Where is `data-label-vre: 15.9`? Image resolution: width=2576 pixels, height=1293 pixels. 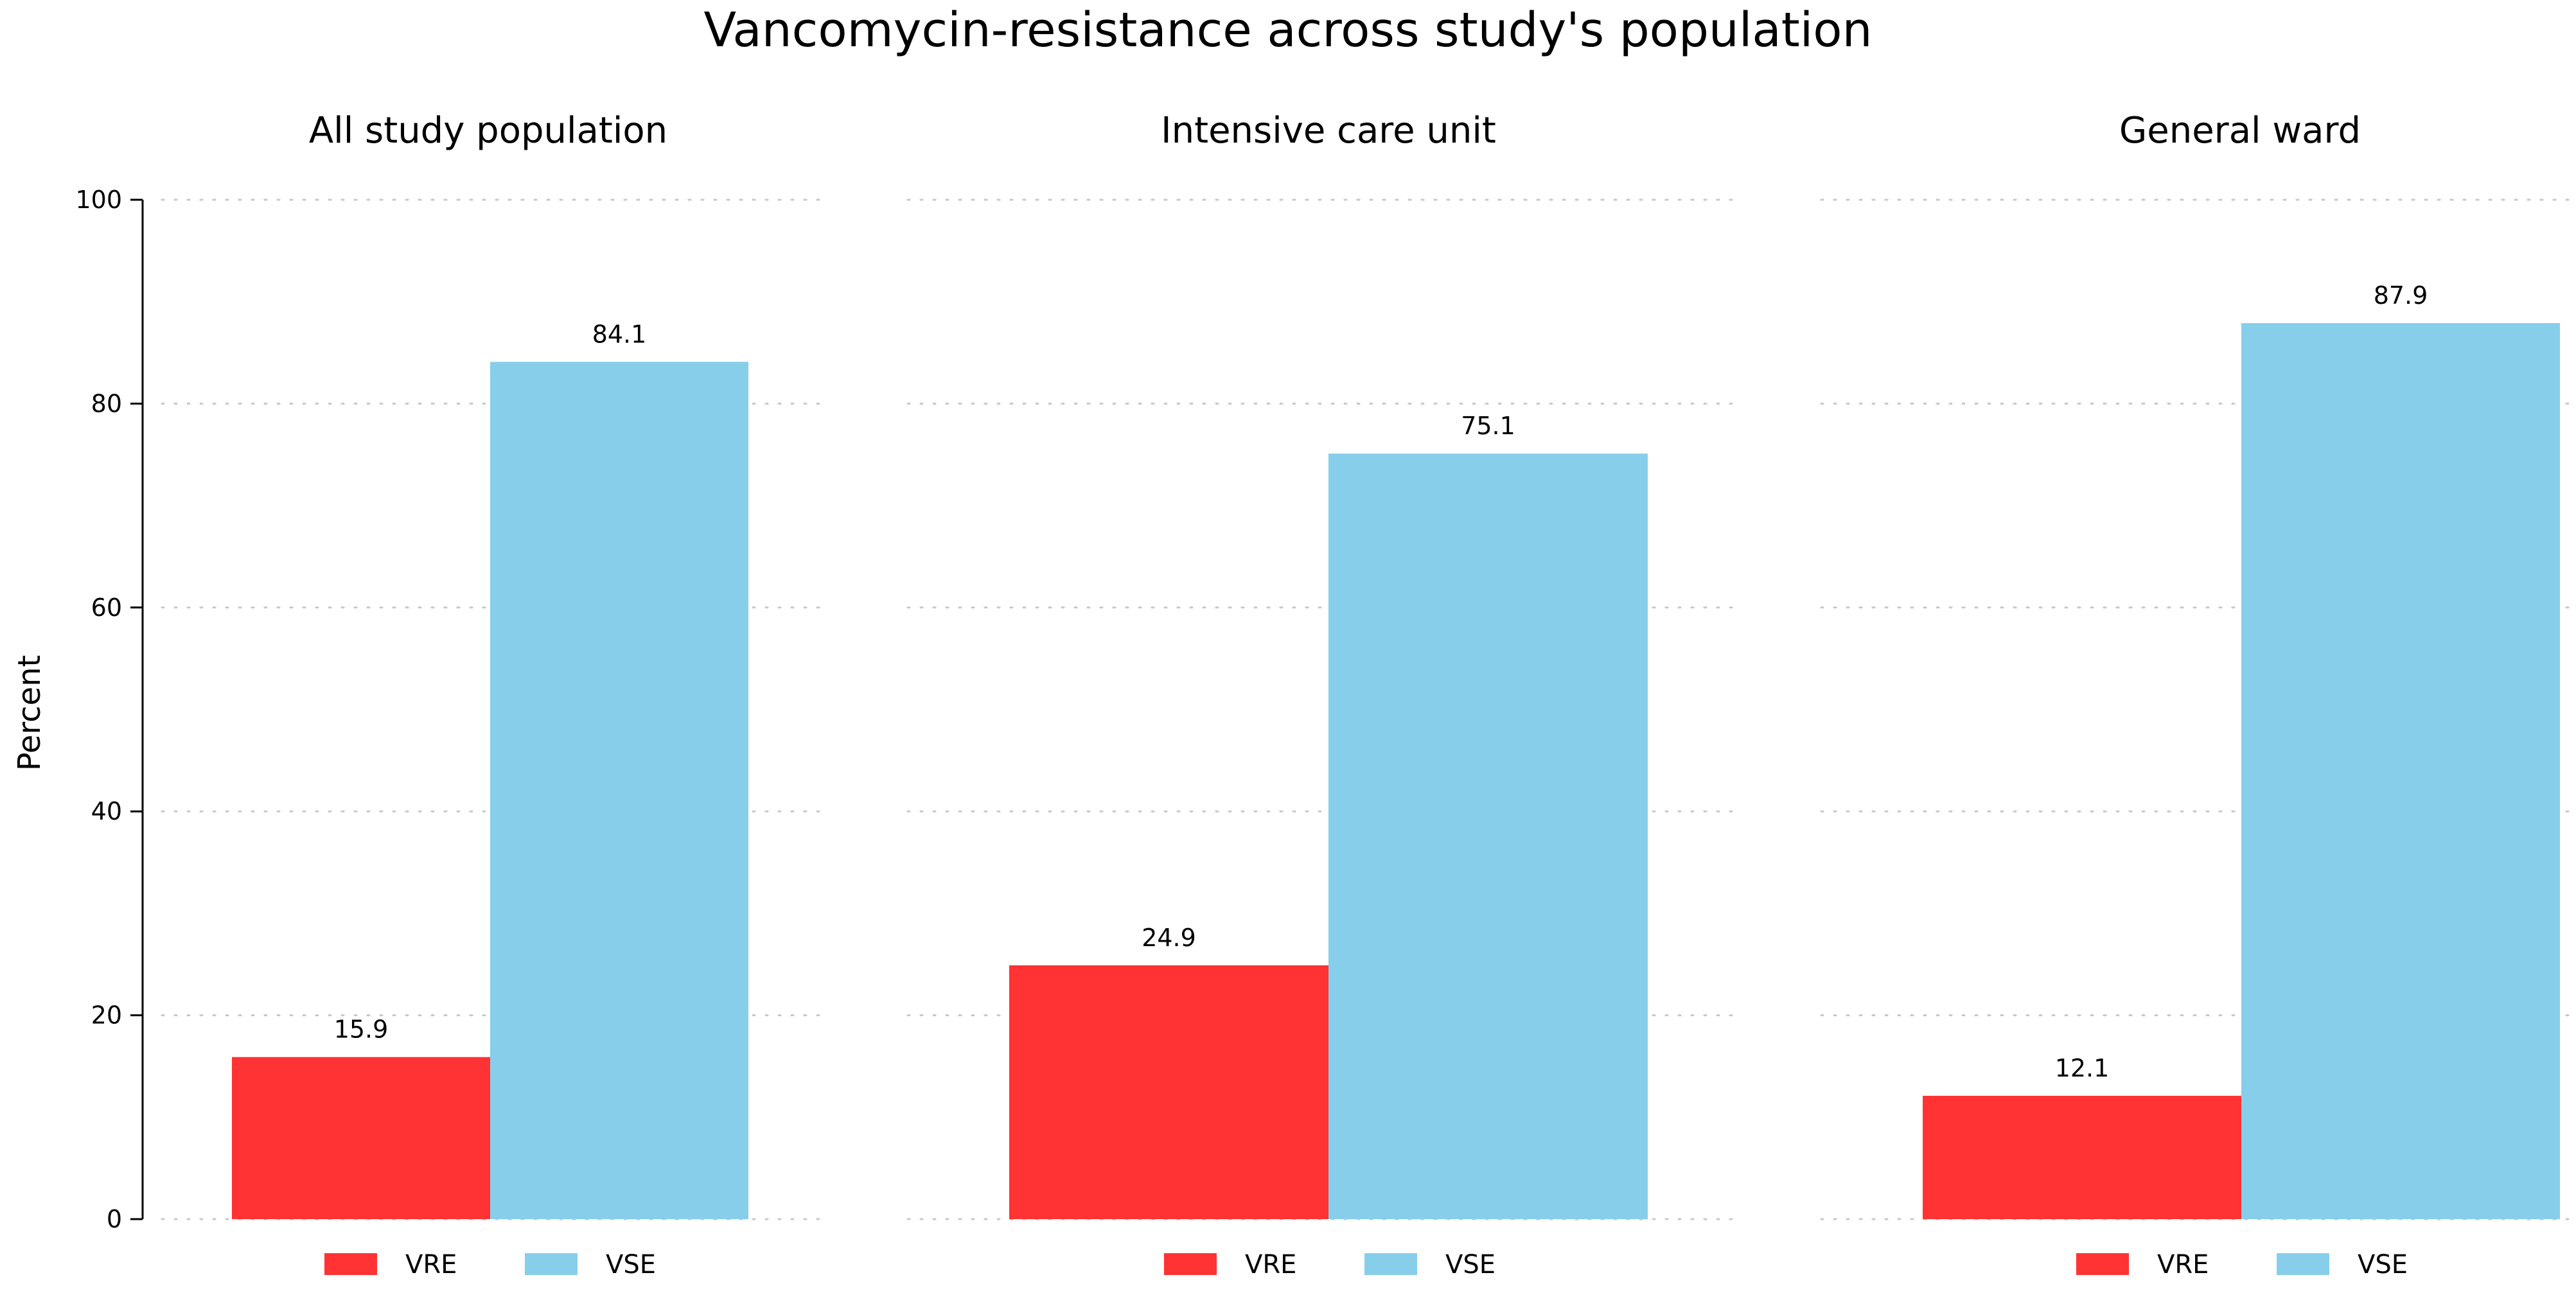 data-label-vre: 15.9 is located at coordinates (361, 1030).